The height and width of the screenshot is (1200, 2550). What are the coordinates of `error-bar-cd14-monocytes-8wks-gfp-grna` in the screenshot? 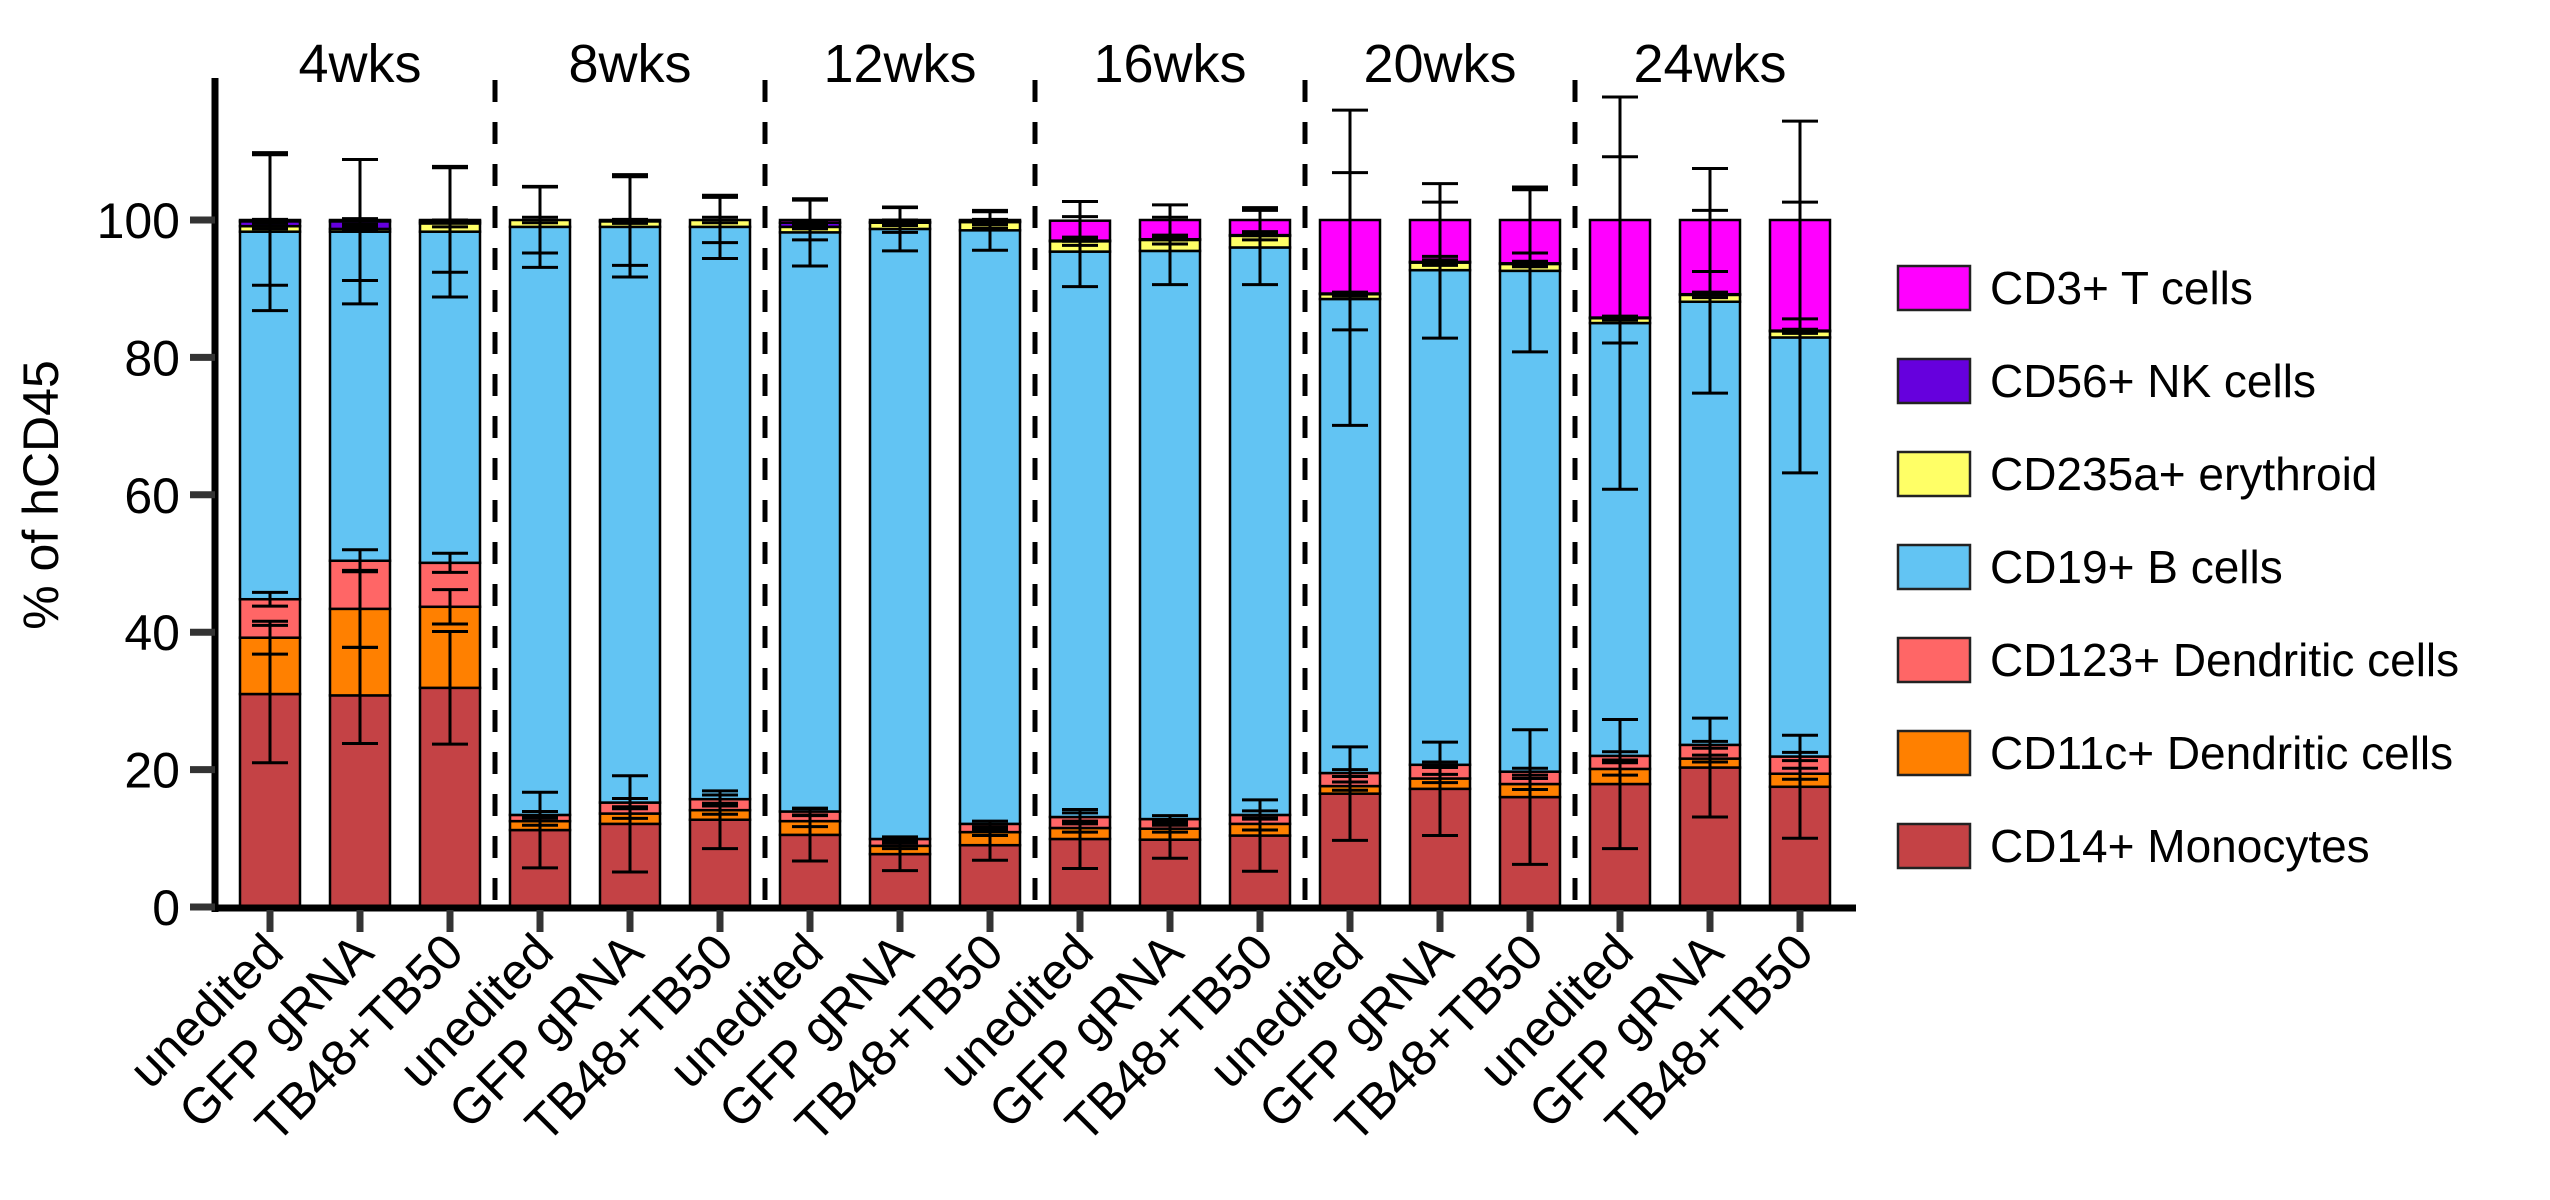 It's located at (630, 824).